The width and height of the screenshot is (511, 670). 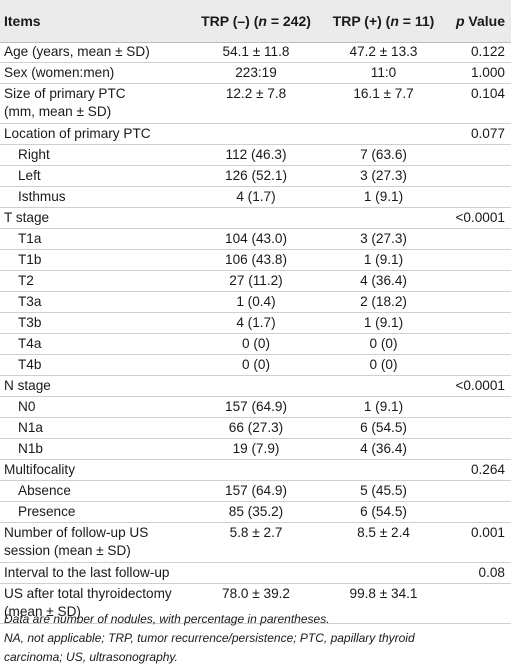 I want to click on cell-trp-negative: 27 (11.2), so click(x=256, y=281).